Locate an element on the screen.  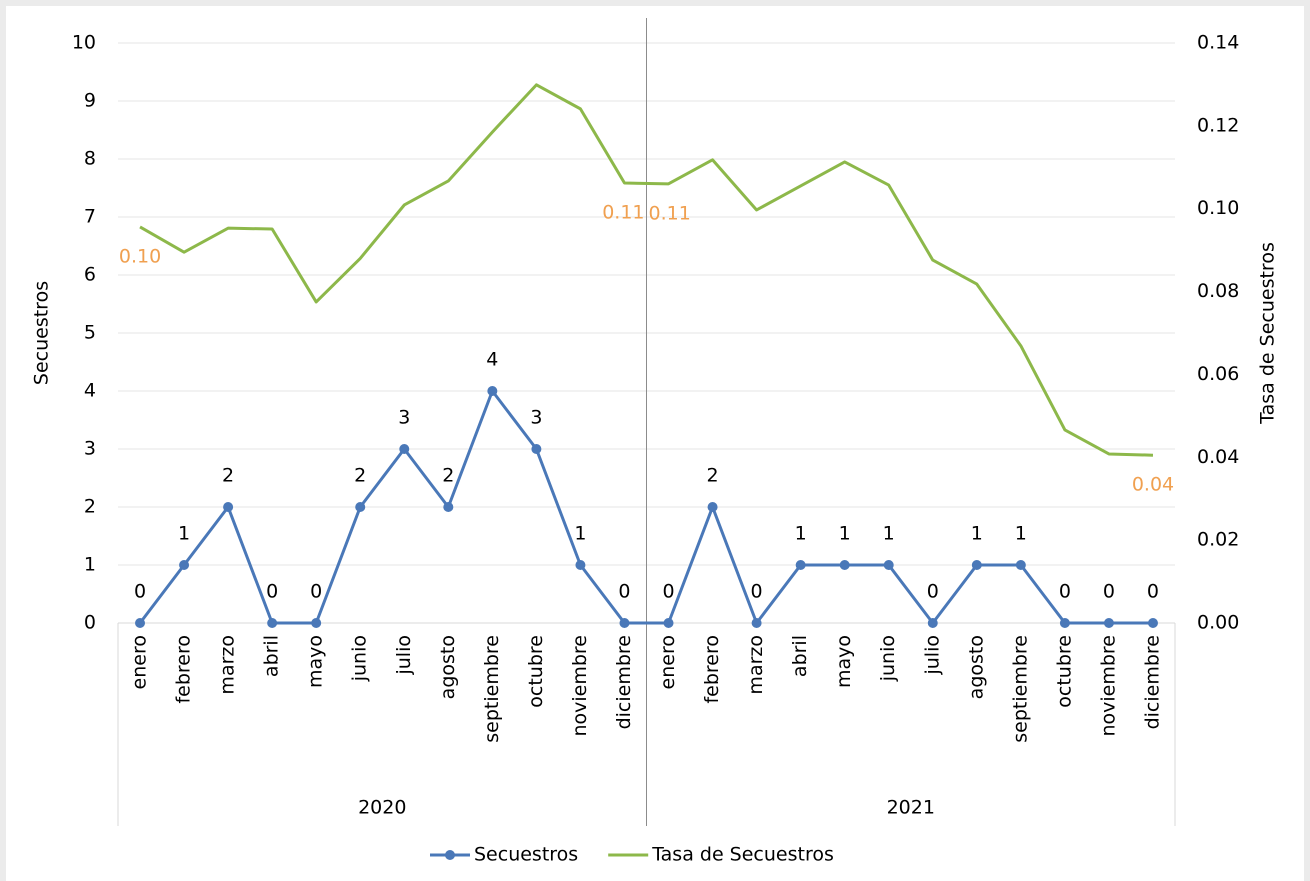
x-tick-label: abril is located at coordinates (800, 656).